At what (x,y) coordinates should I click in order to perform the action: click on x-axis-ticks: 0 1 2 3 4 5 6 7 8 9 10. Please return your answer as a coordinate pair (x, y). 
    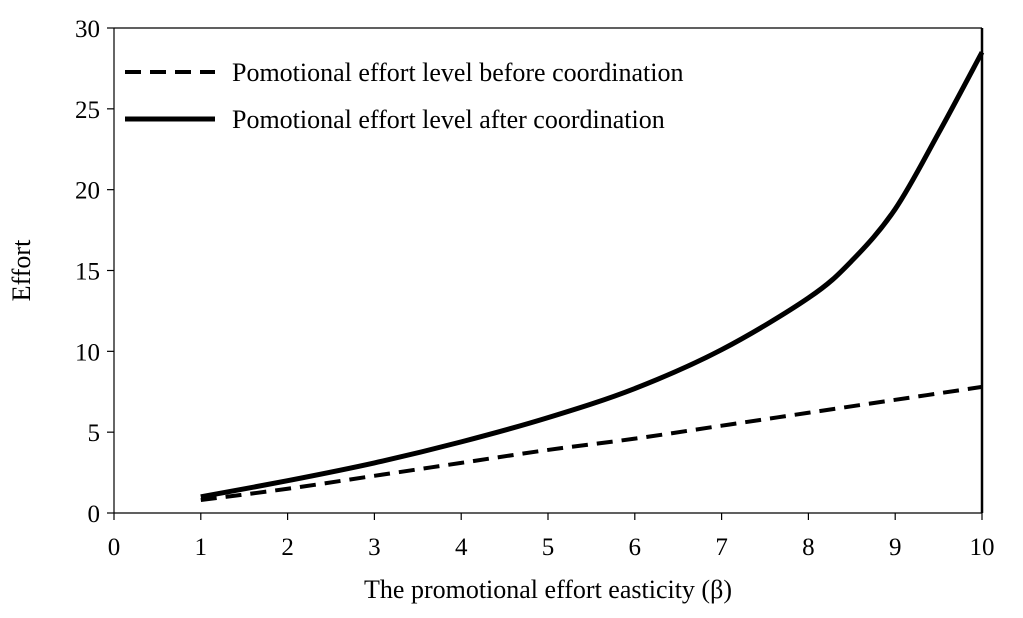
    Looking at the image, I should click on (551, 537).